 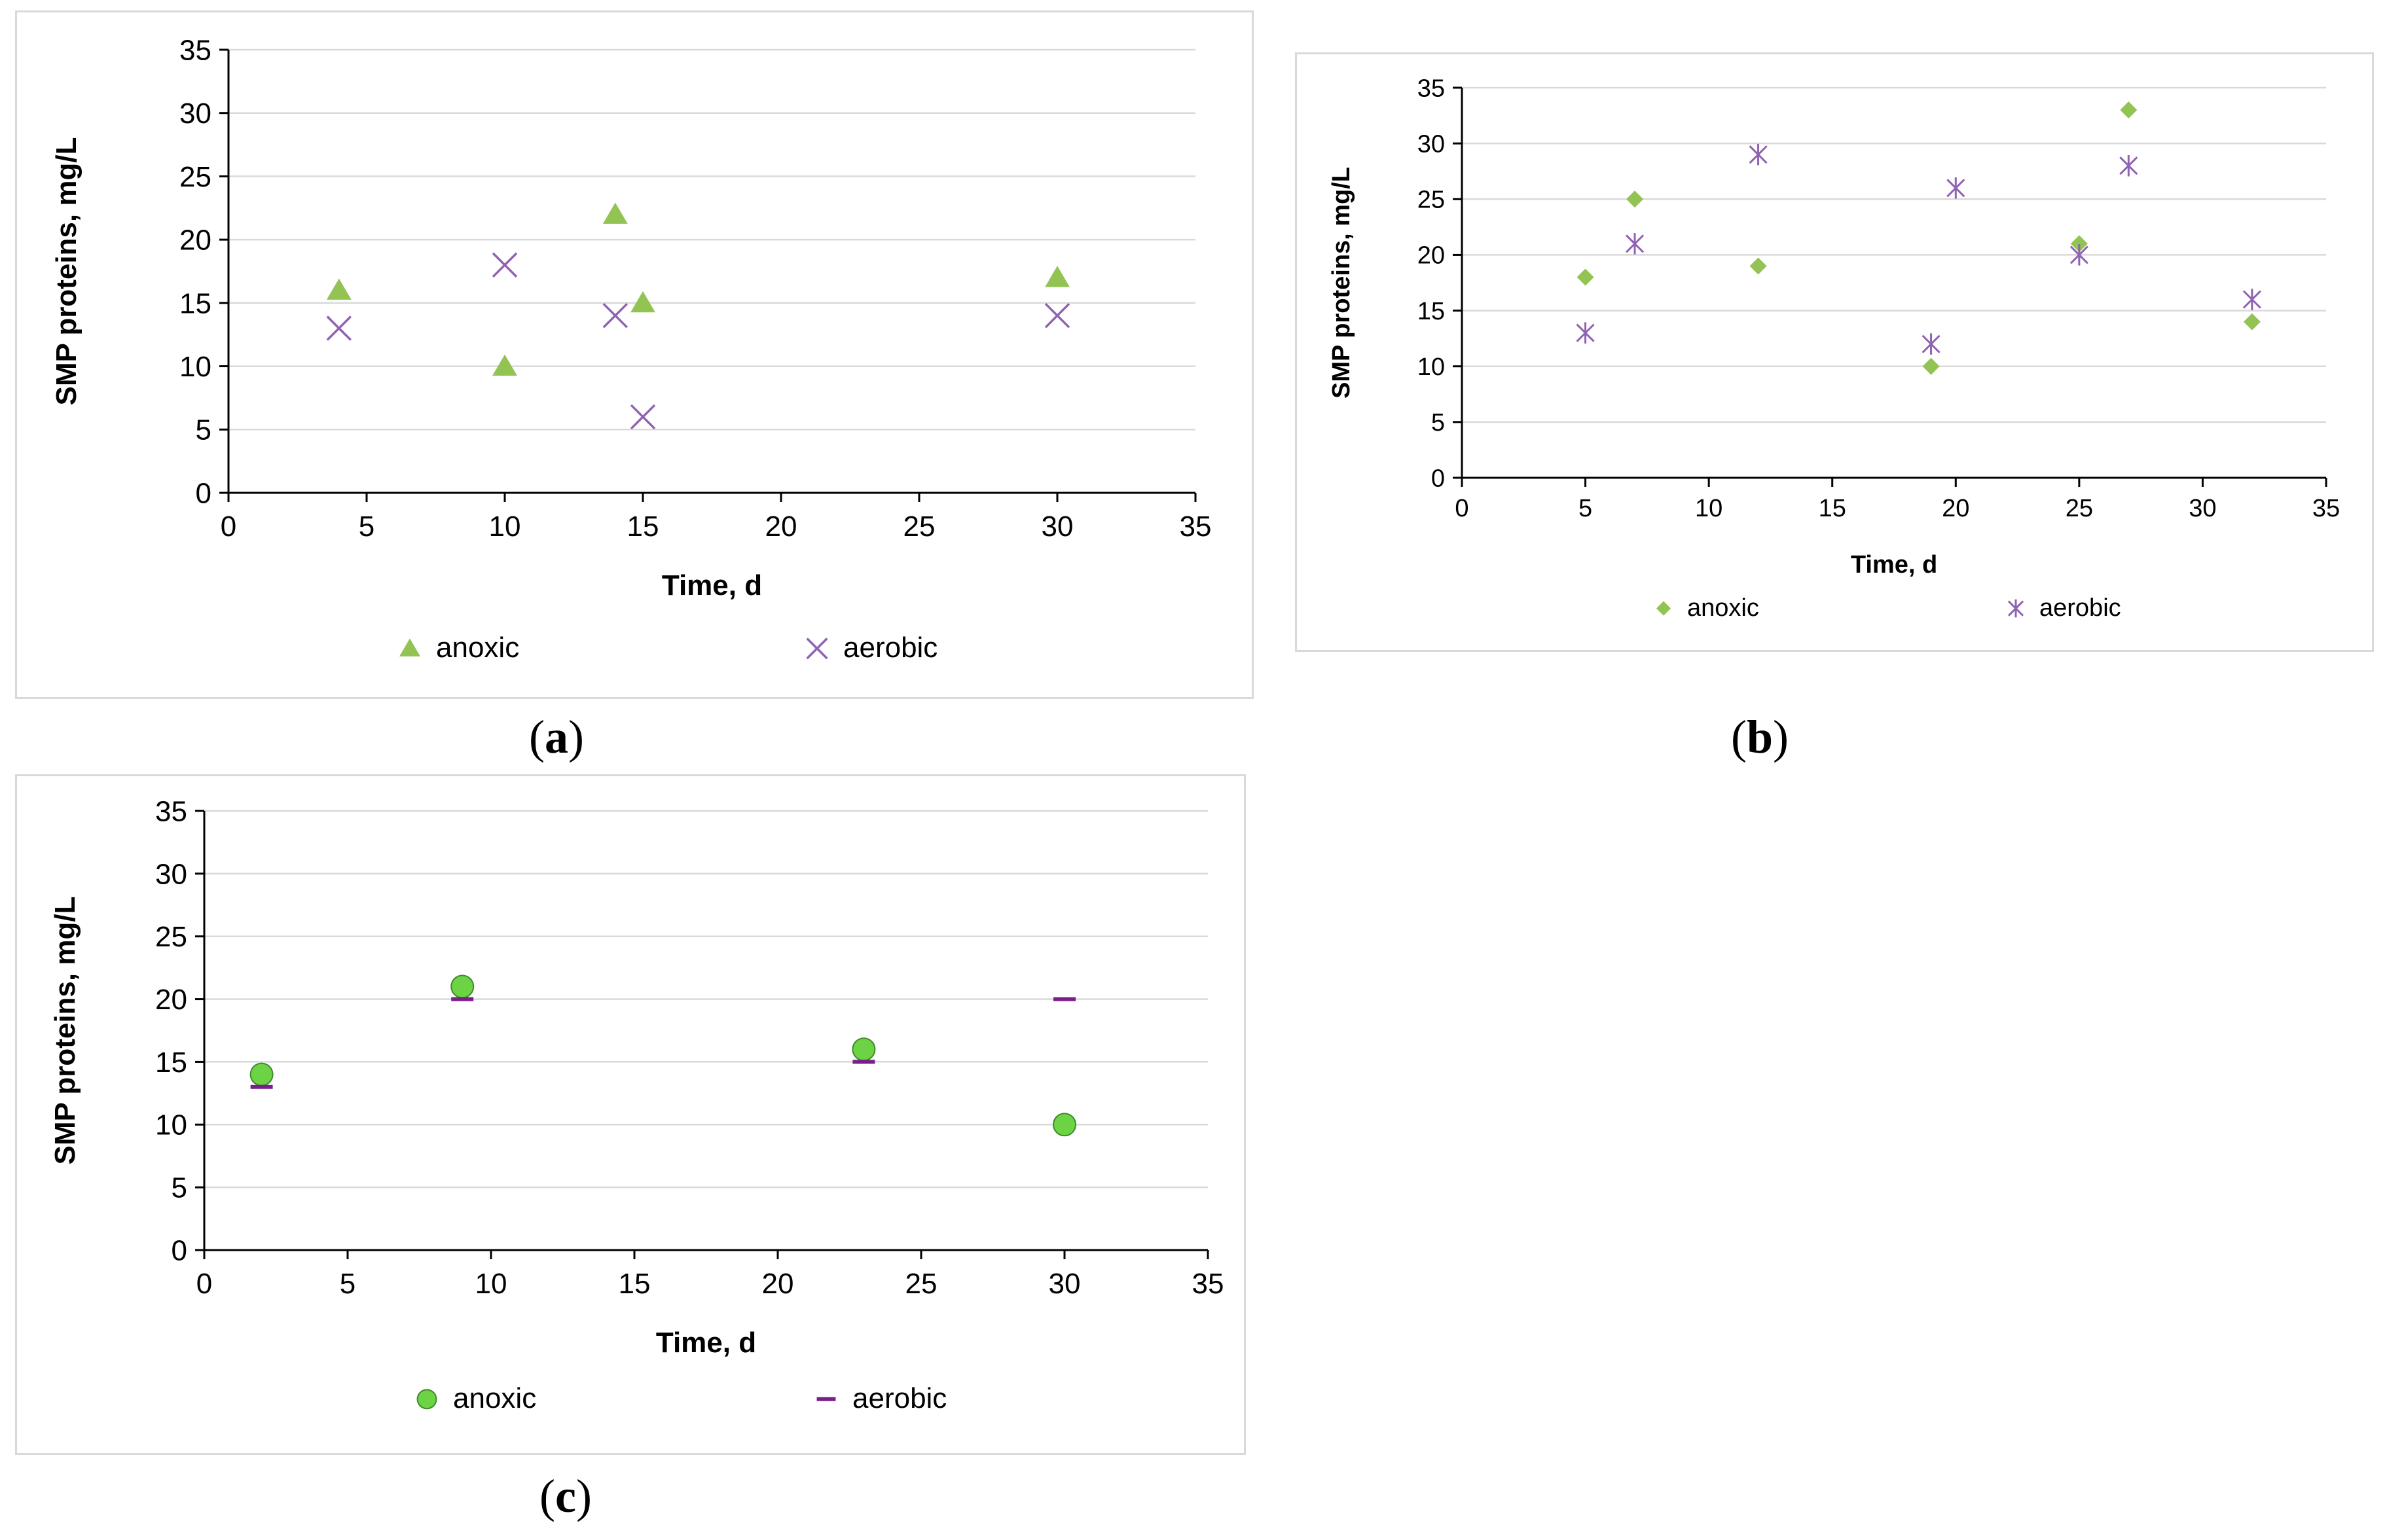 I want to click on caption-c: (c), so click(x=565, y=1496).